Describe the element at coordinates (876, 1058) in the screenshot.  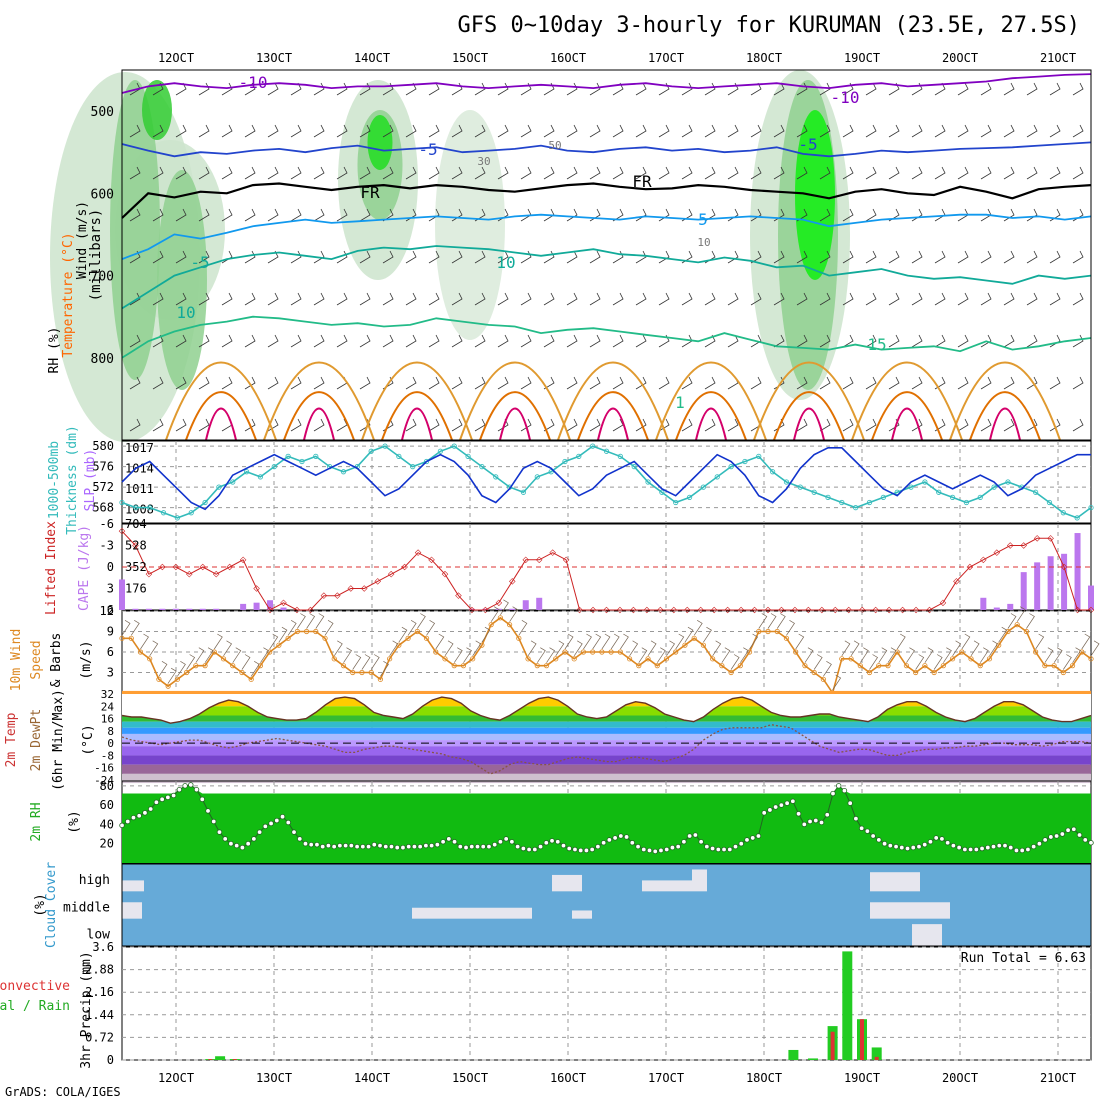
I see `precip-convective-bar` at that location.